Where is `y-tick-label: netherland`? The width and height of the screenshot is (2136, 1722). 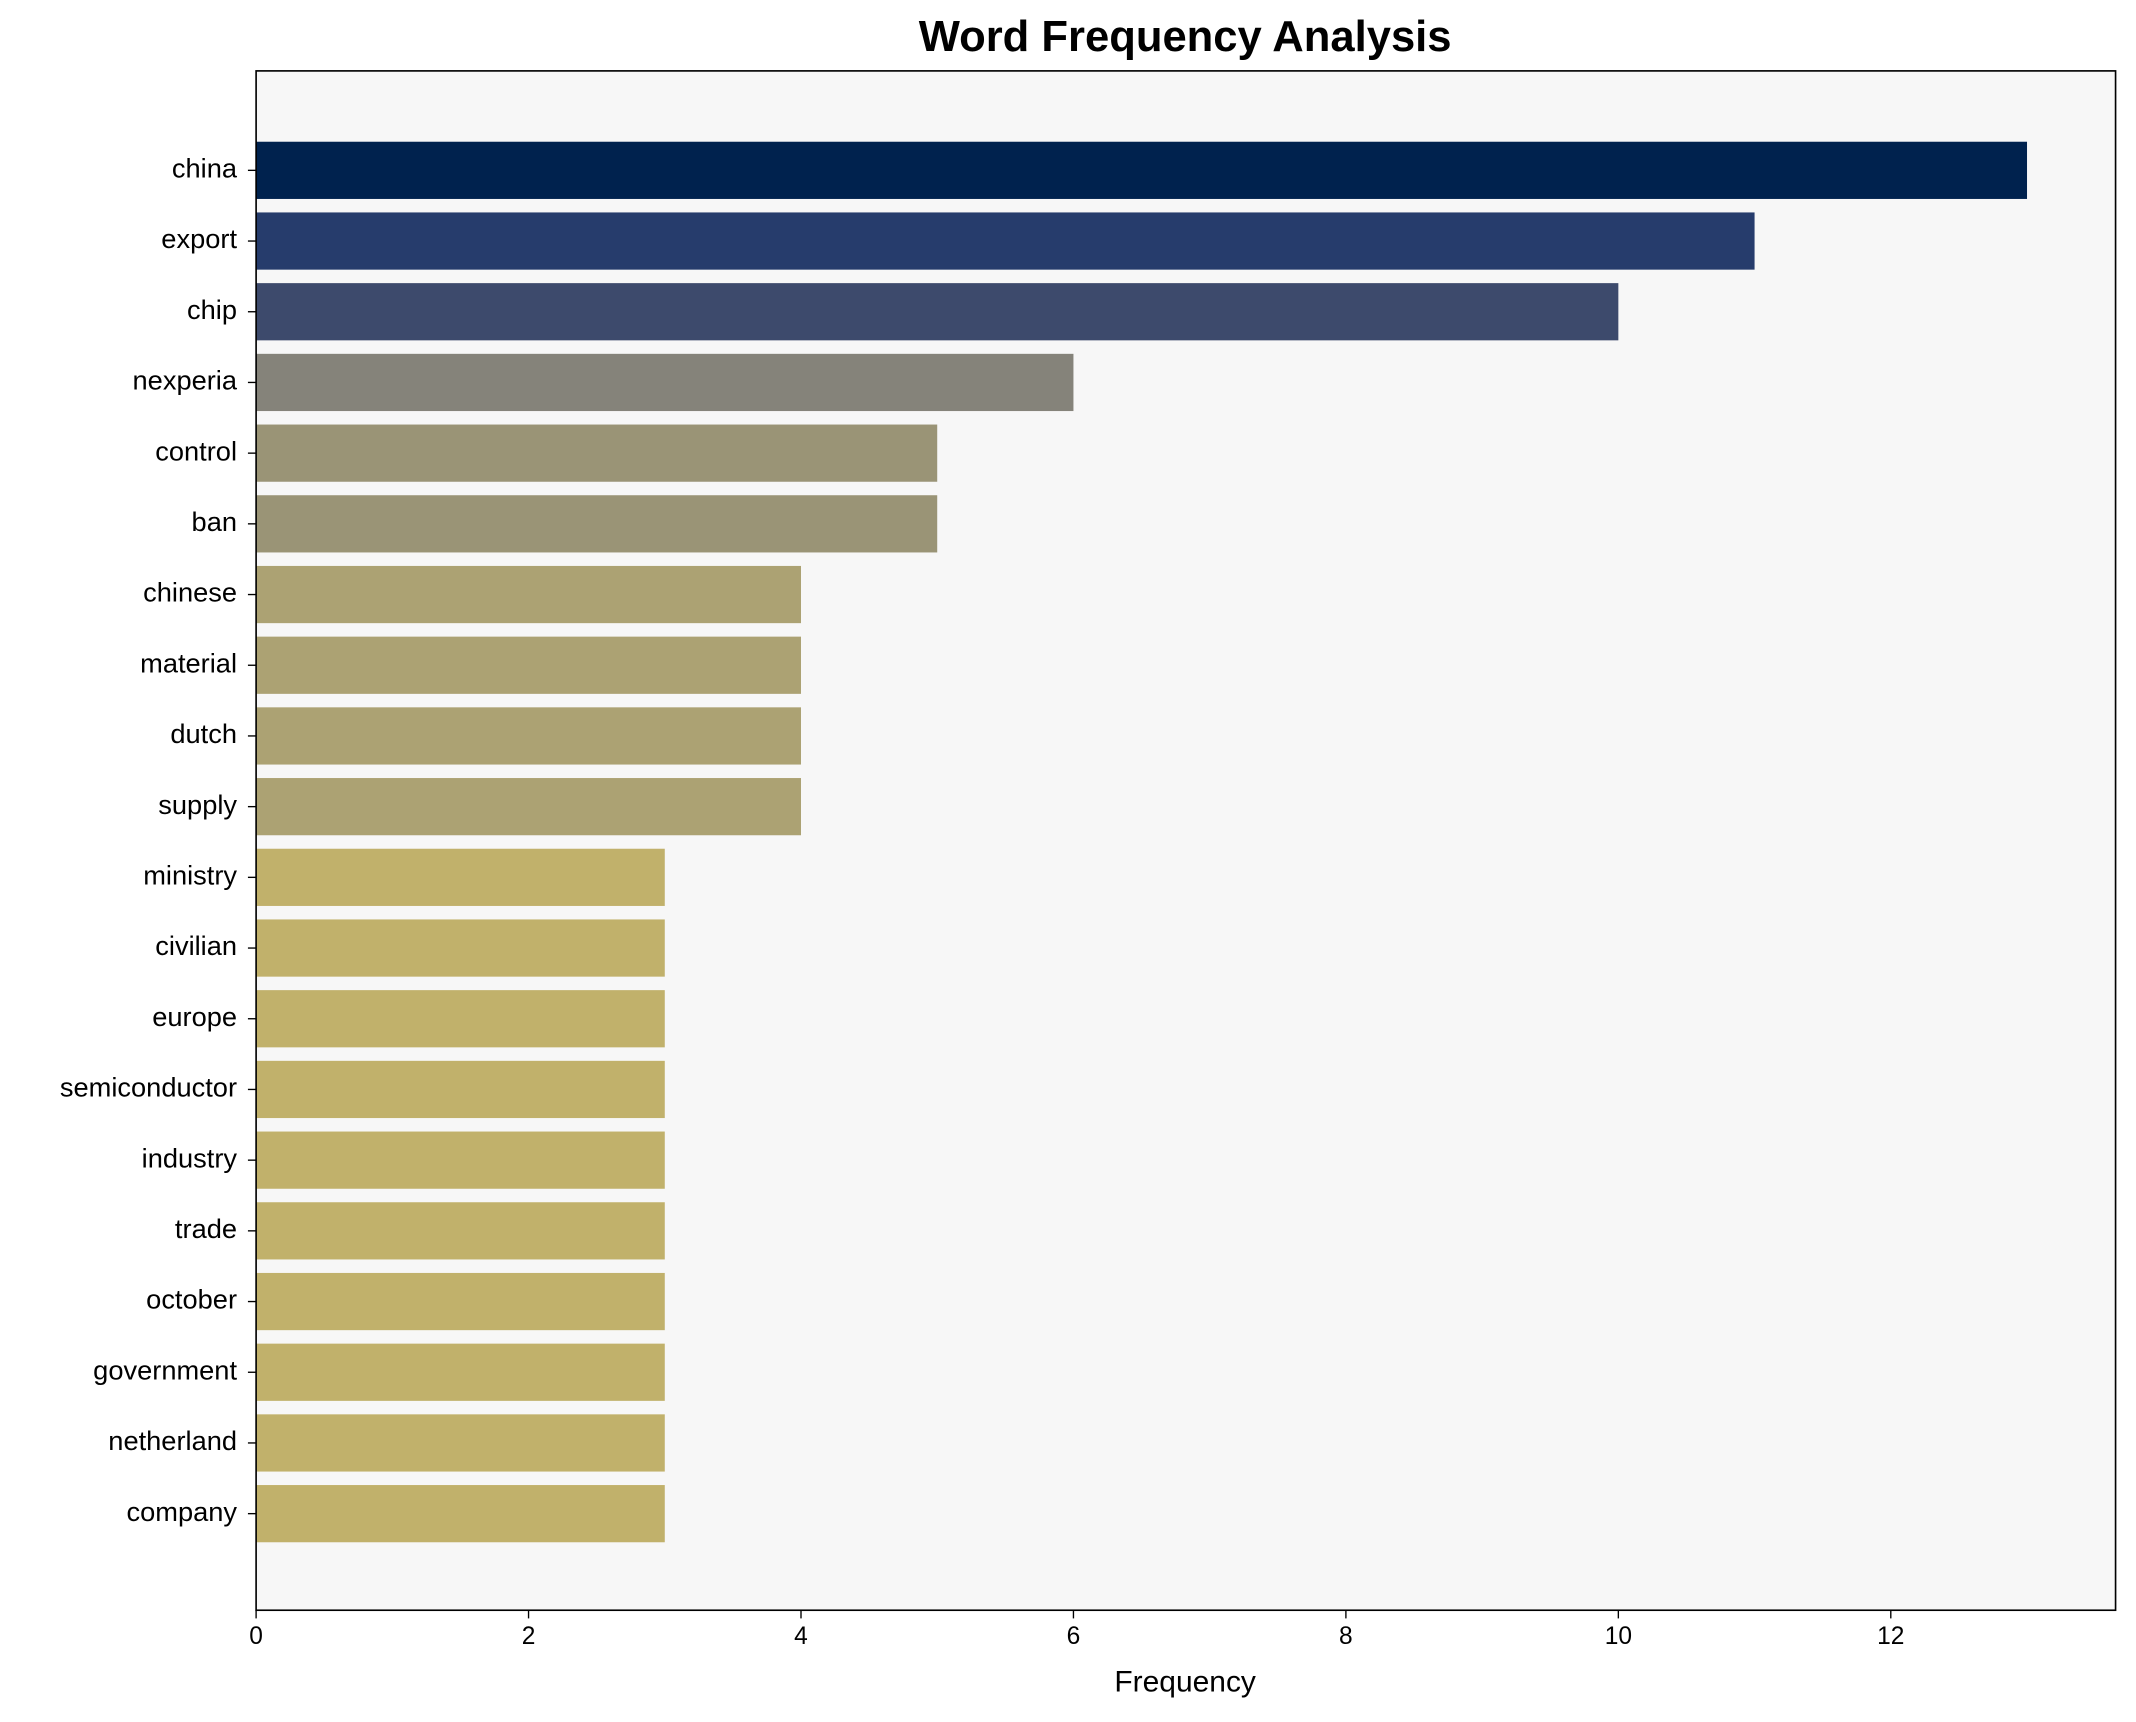 y-tick-label: netherland is located at coordinates (172, 1440).